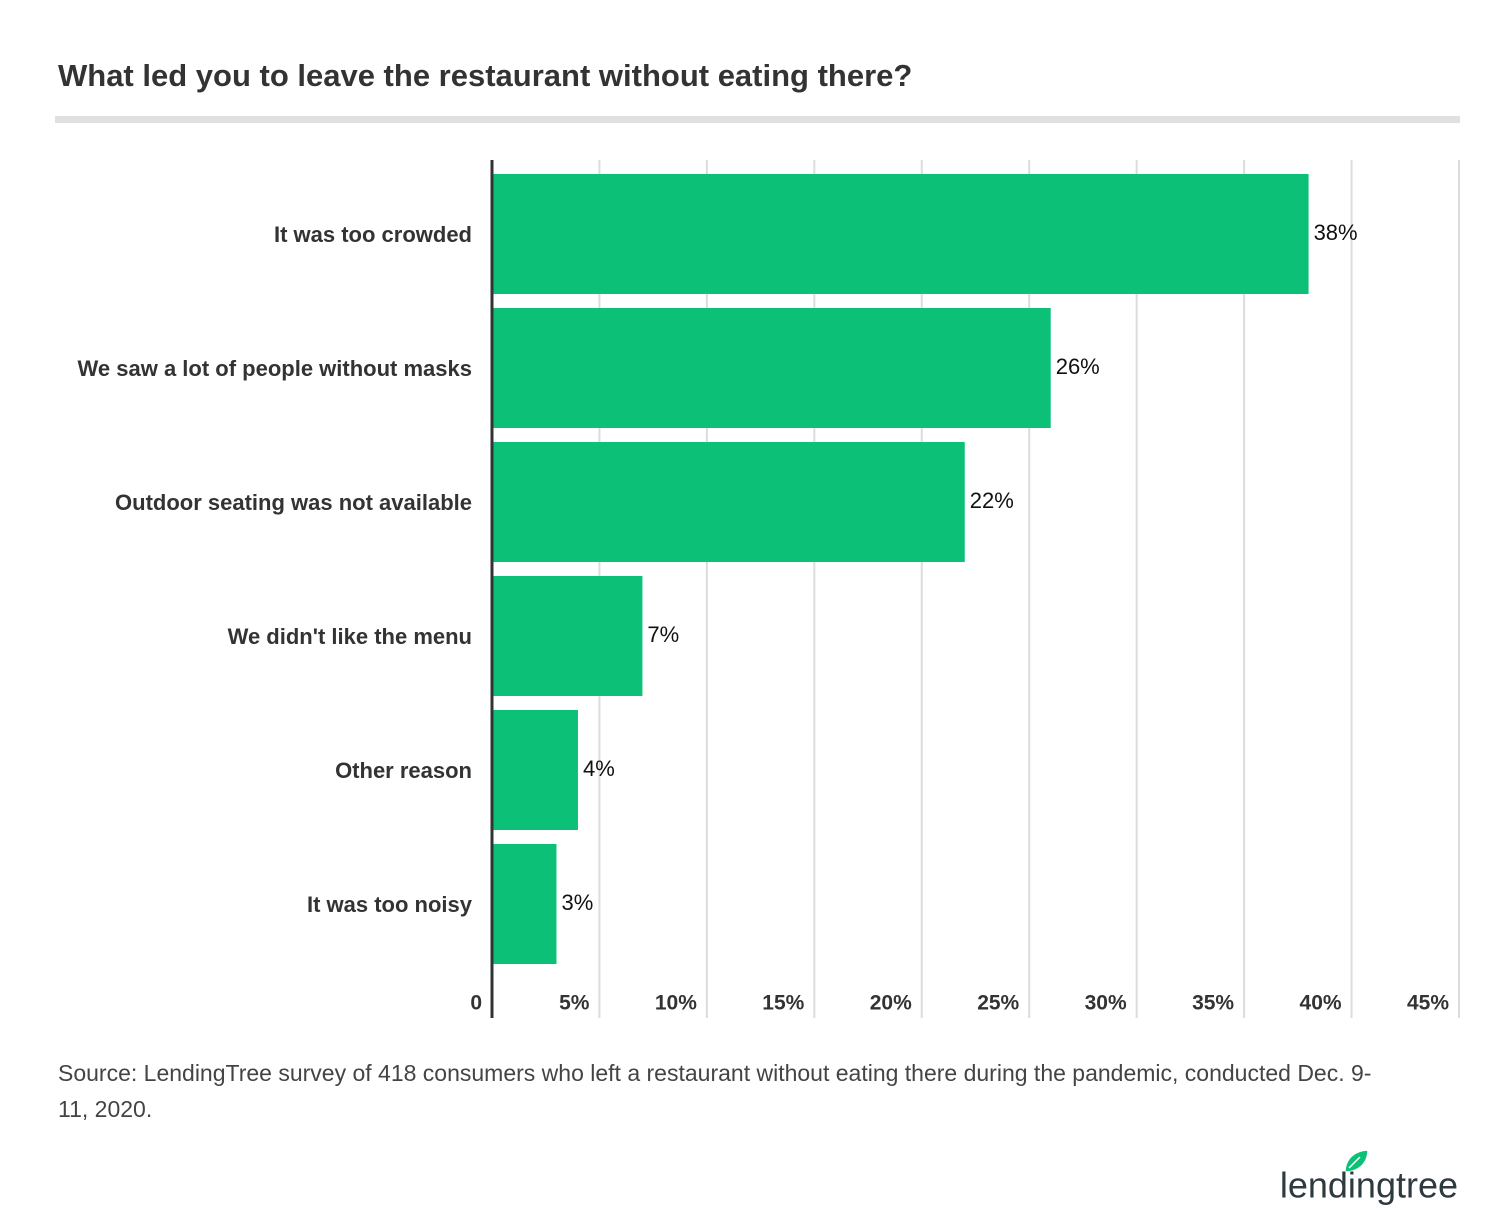 The image size is (1492, 1218). Describe the element at coordinates (599, 768) in the screenshot. I see `value-label: 4%` at that location.